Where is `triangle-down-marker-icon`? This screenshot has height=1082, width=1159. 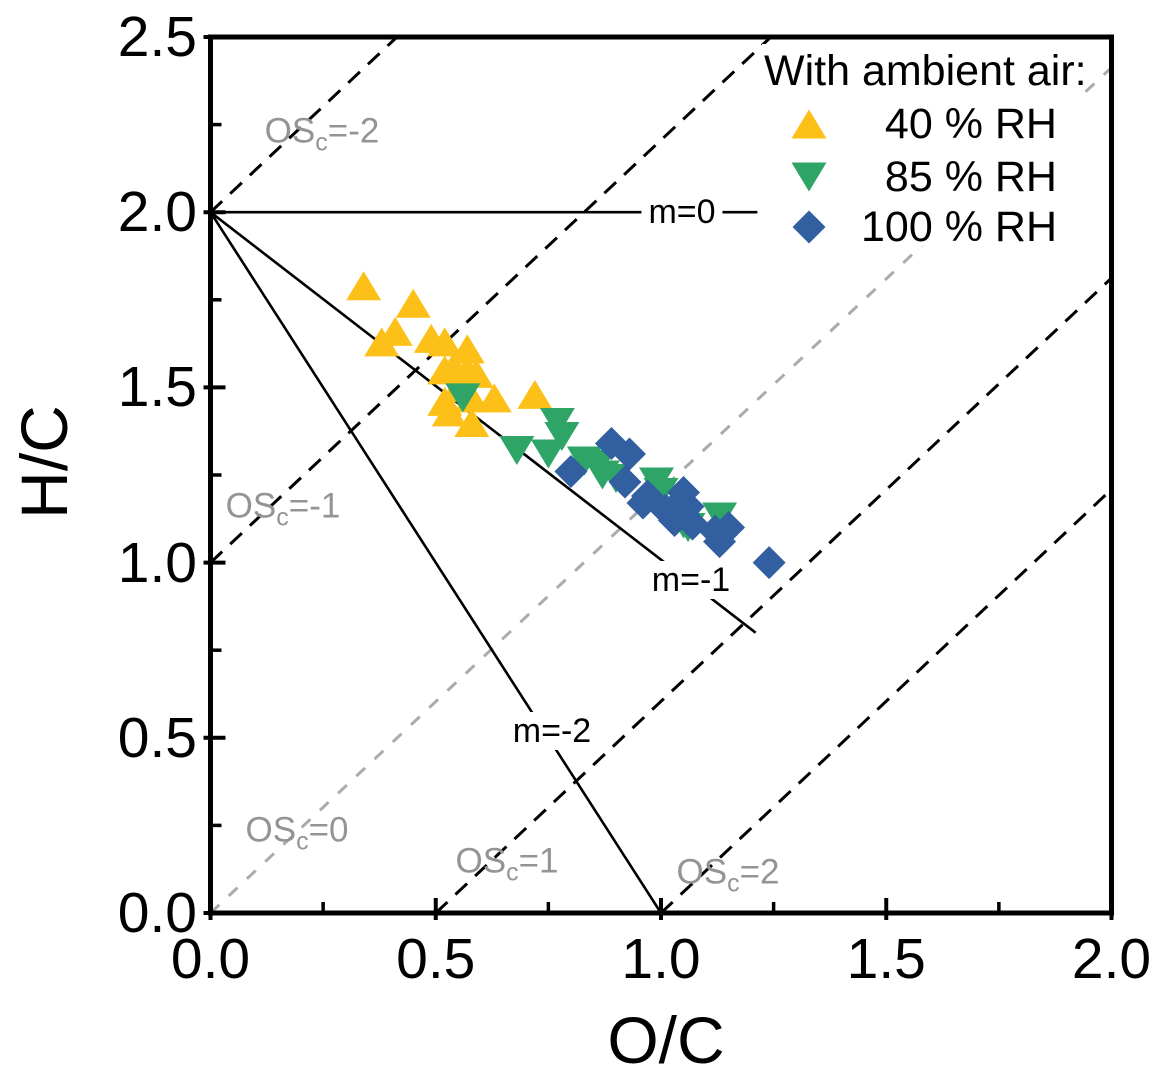 triangle-down-marker-icon is located at coordinates (809, 177).